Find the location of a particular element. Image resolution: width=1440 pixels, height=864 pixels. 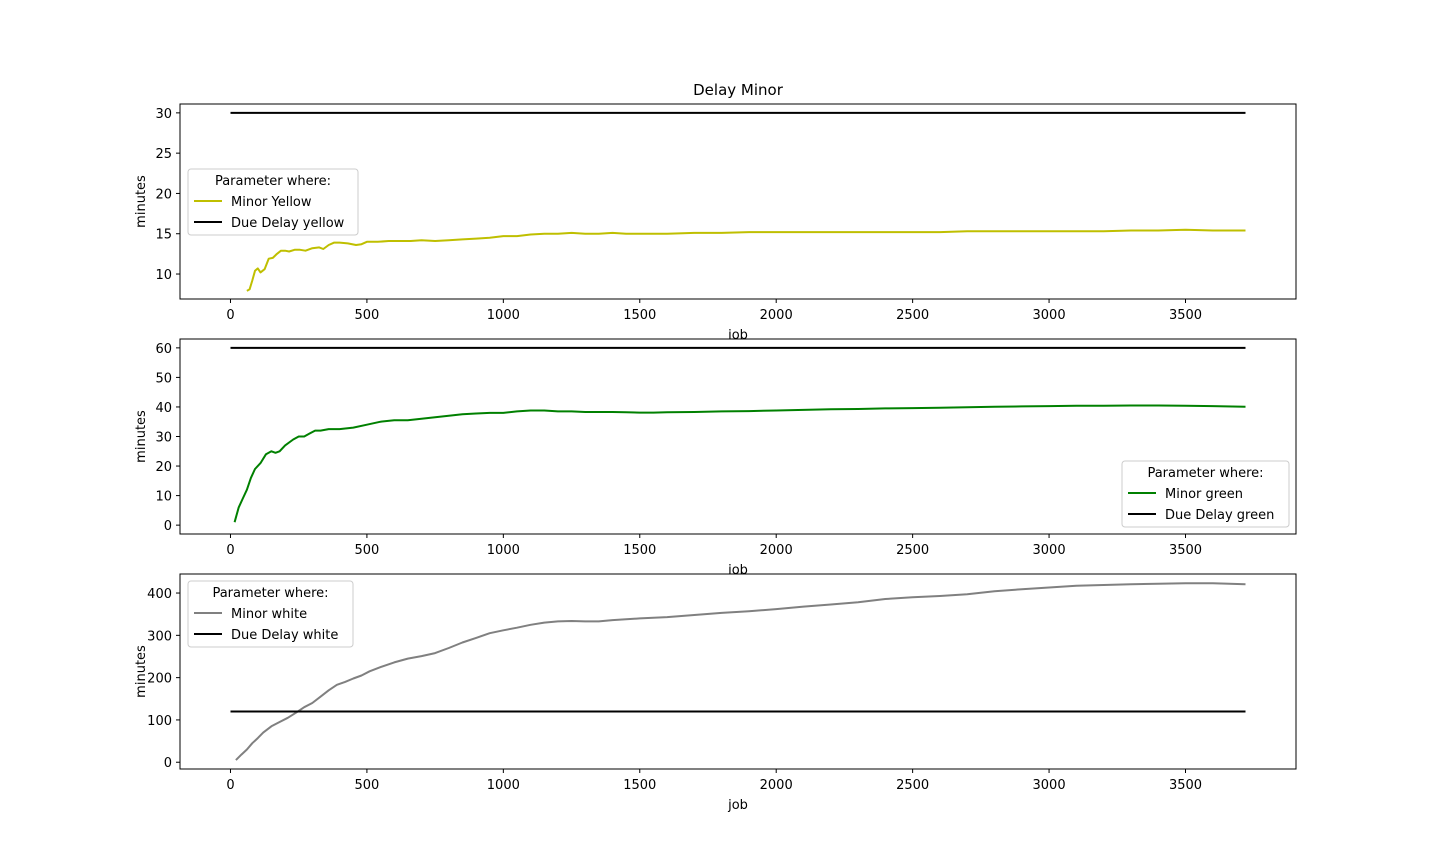

legend-label: Minor green is located at coordinates (1204, 494).